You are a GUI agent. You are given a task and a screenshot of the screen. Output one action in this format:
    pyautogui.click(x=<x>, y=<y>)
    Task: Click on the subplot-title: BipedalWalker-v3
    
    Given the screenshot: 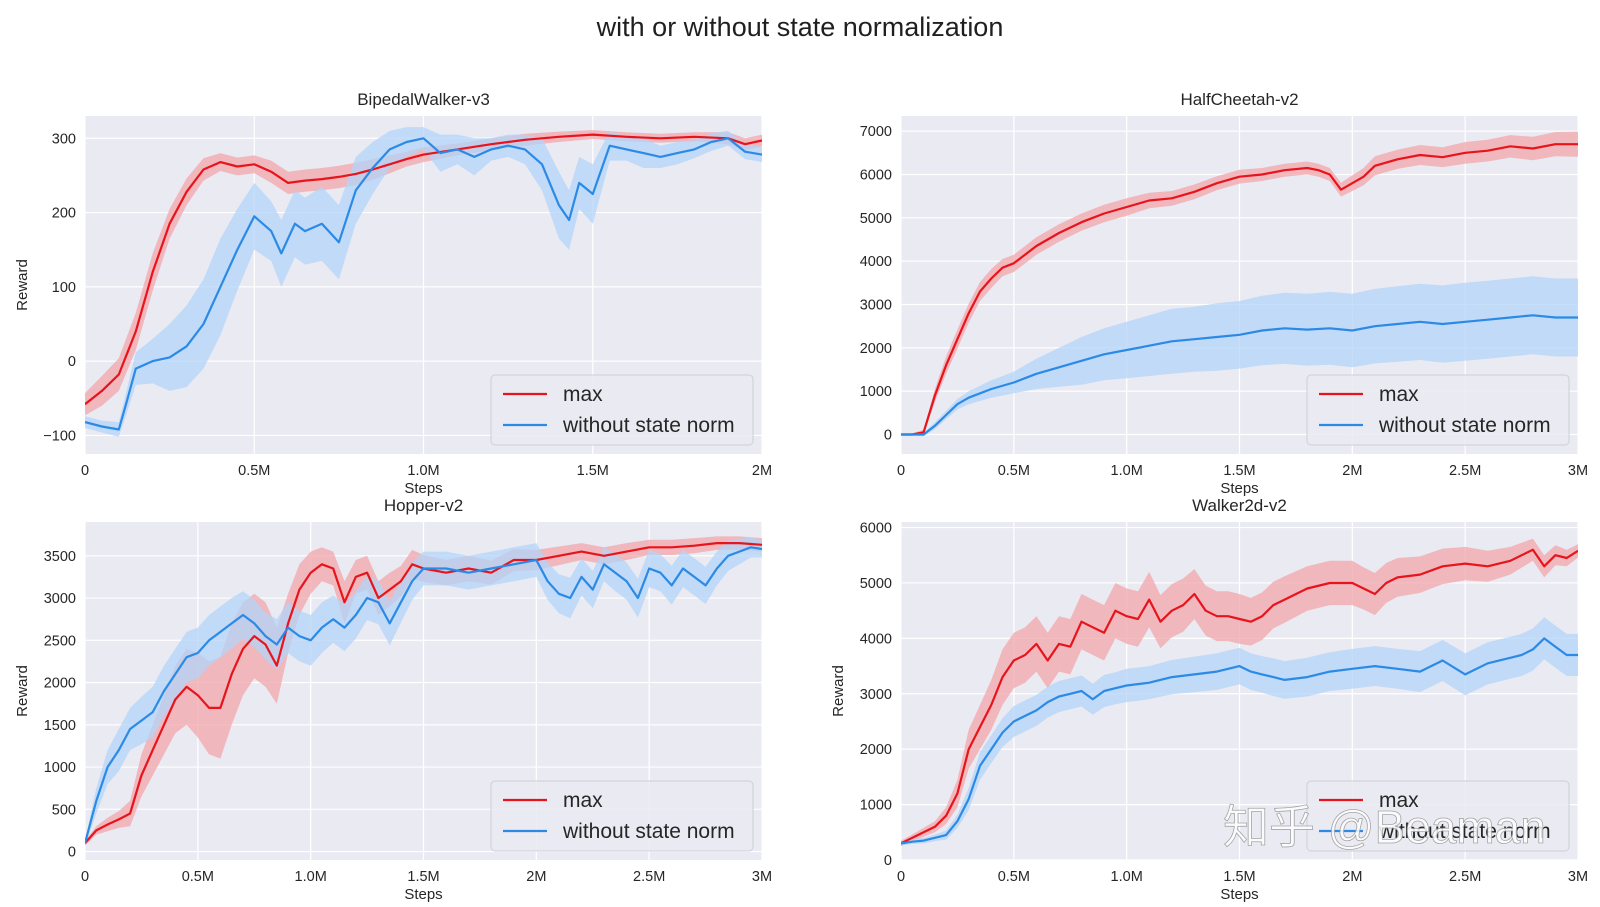 What is the action you would take?
    pyautogui.click(x=423, y=99)
    